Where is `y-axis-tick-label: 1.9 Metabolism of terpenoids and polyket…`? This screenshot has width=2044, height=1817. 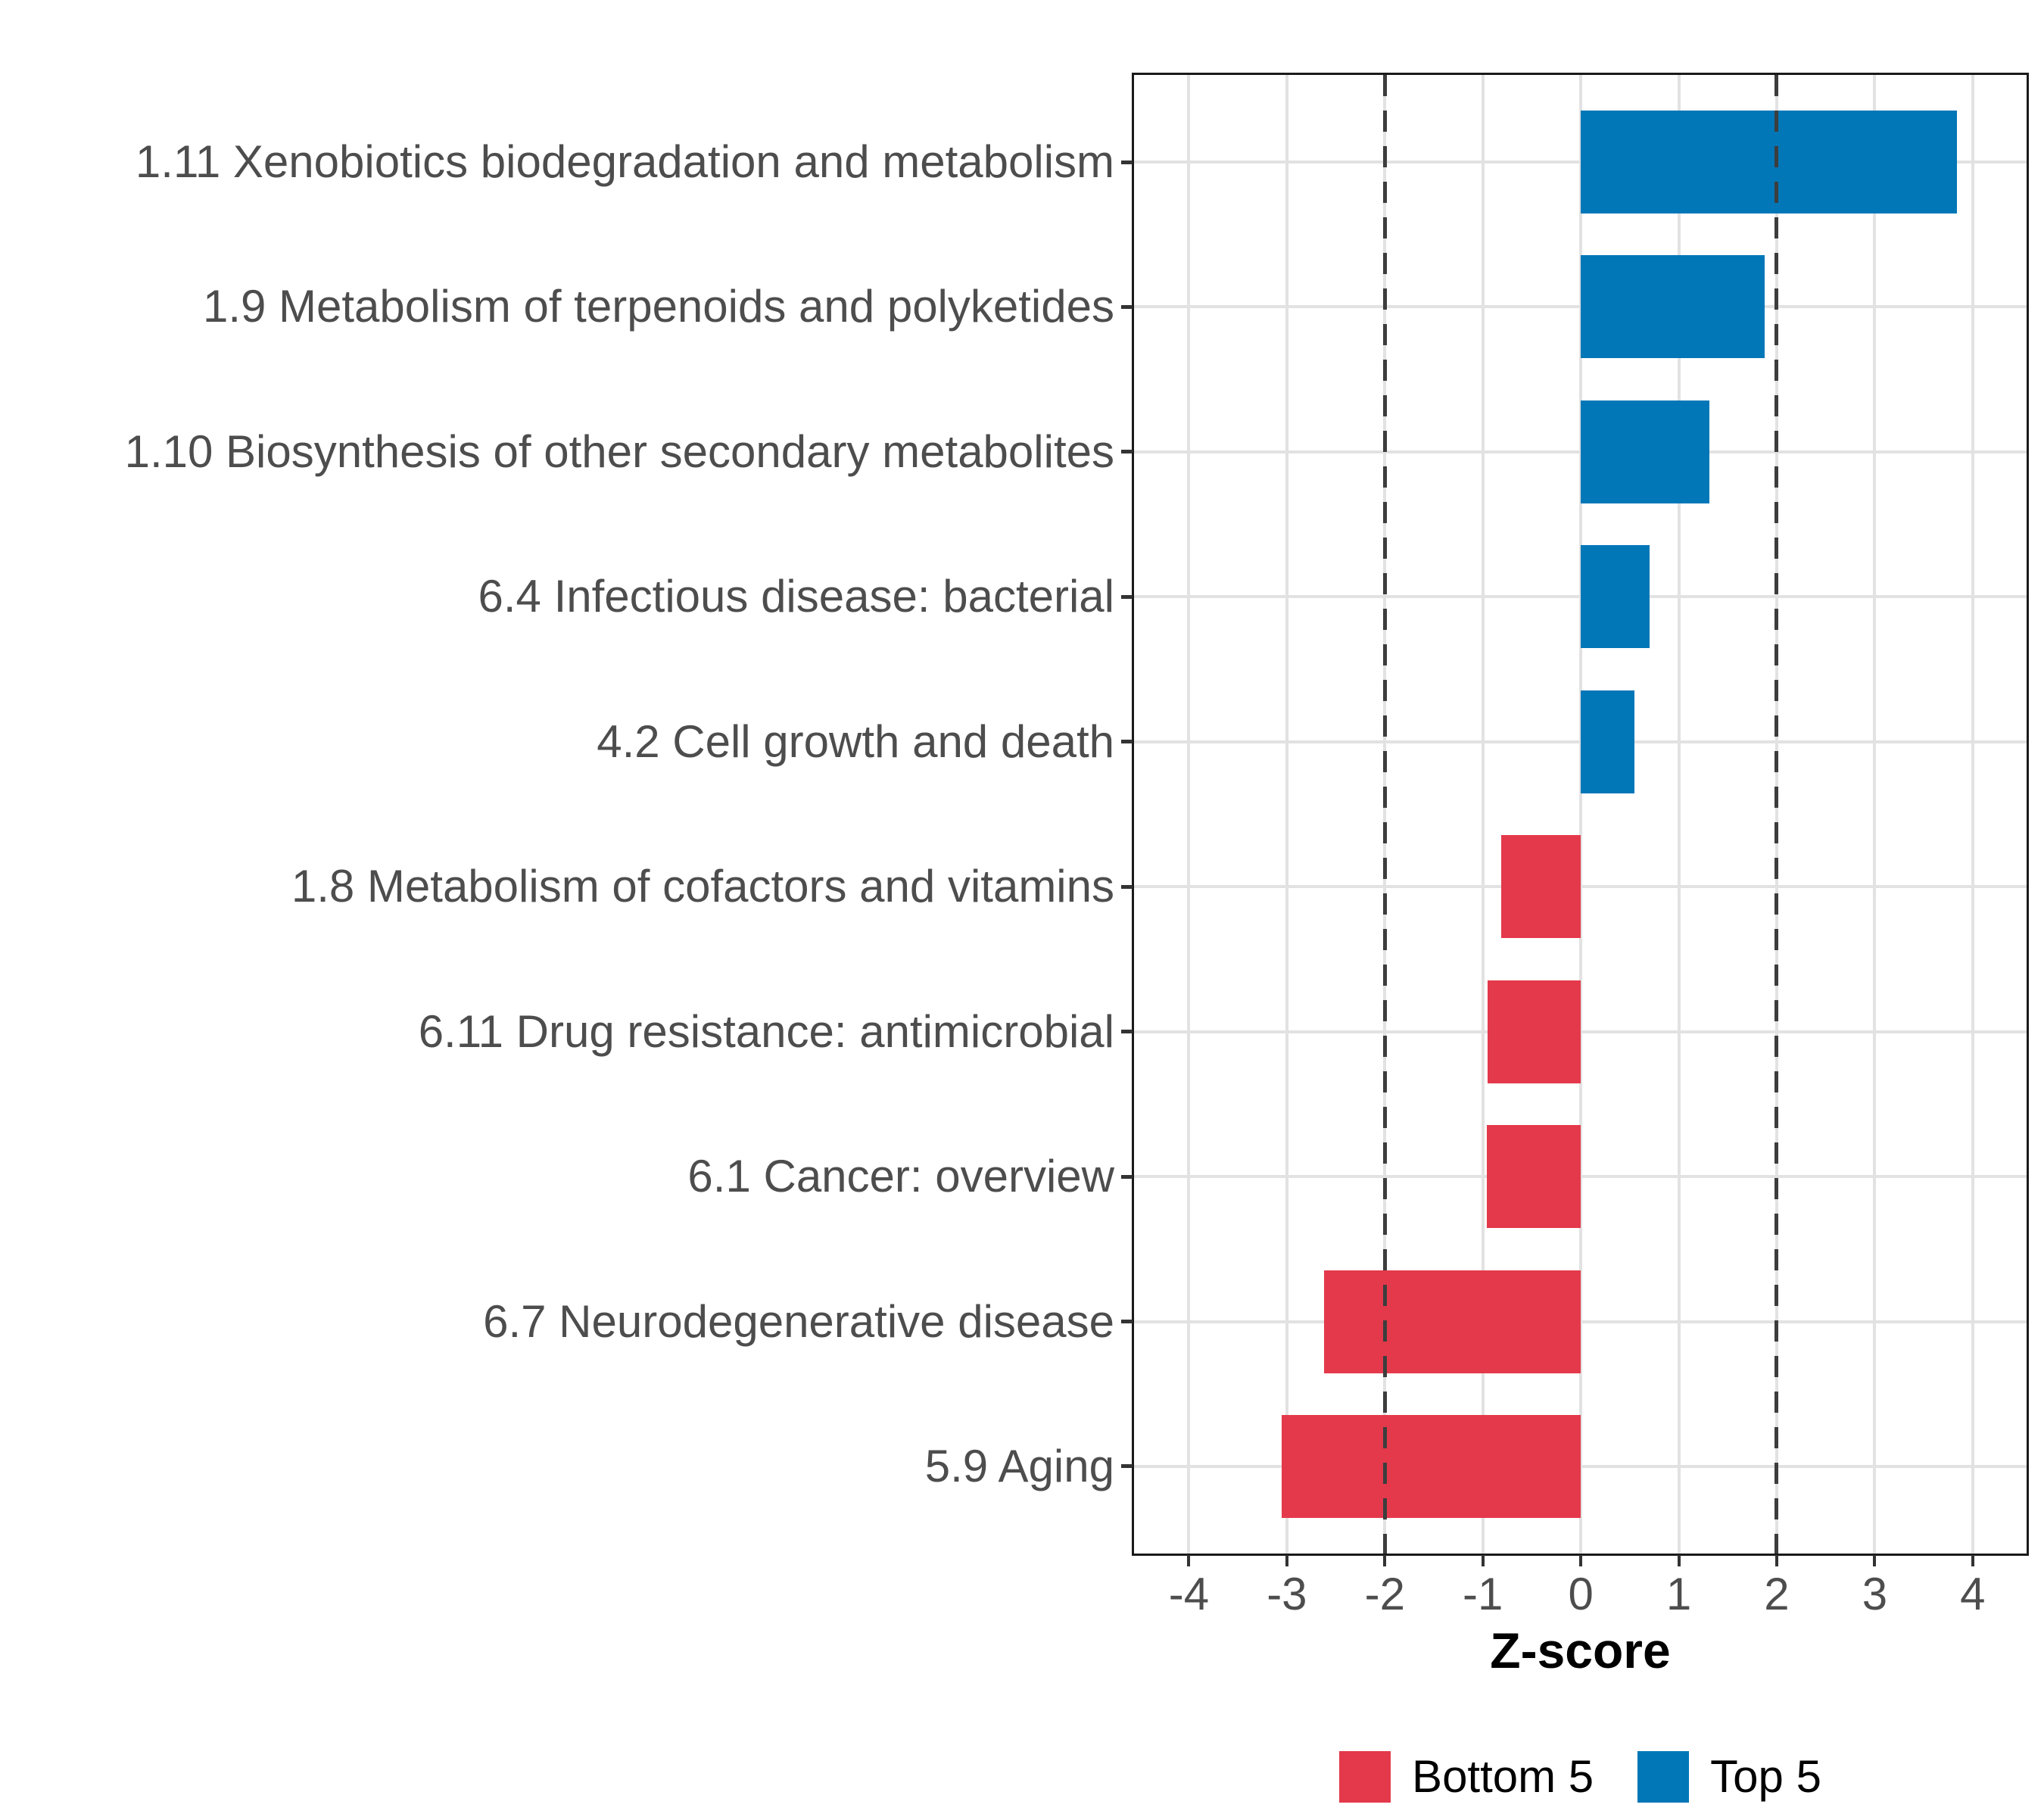
y-axis-tick-label: 1.9 Metabolism of terpenoids and polyket… is located at coordinates (658, 306).